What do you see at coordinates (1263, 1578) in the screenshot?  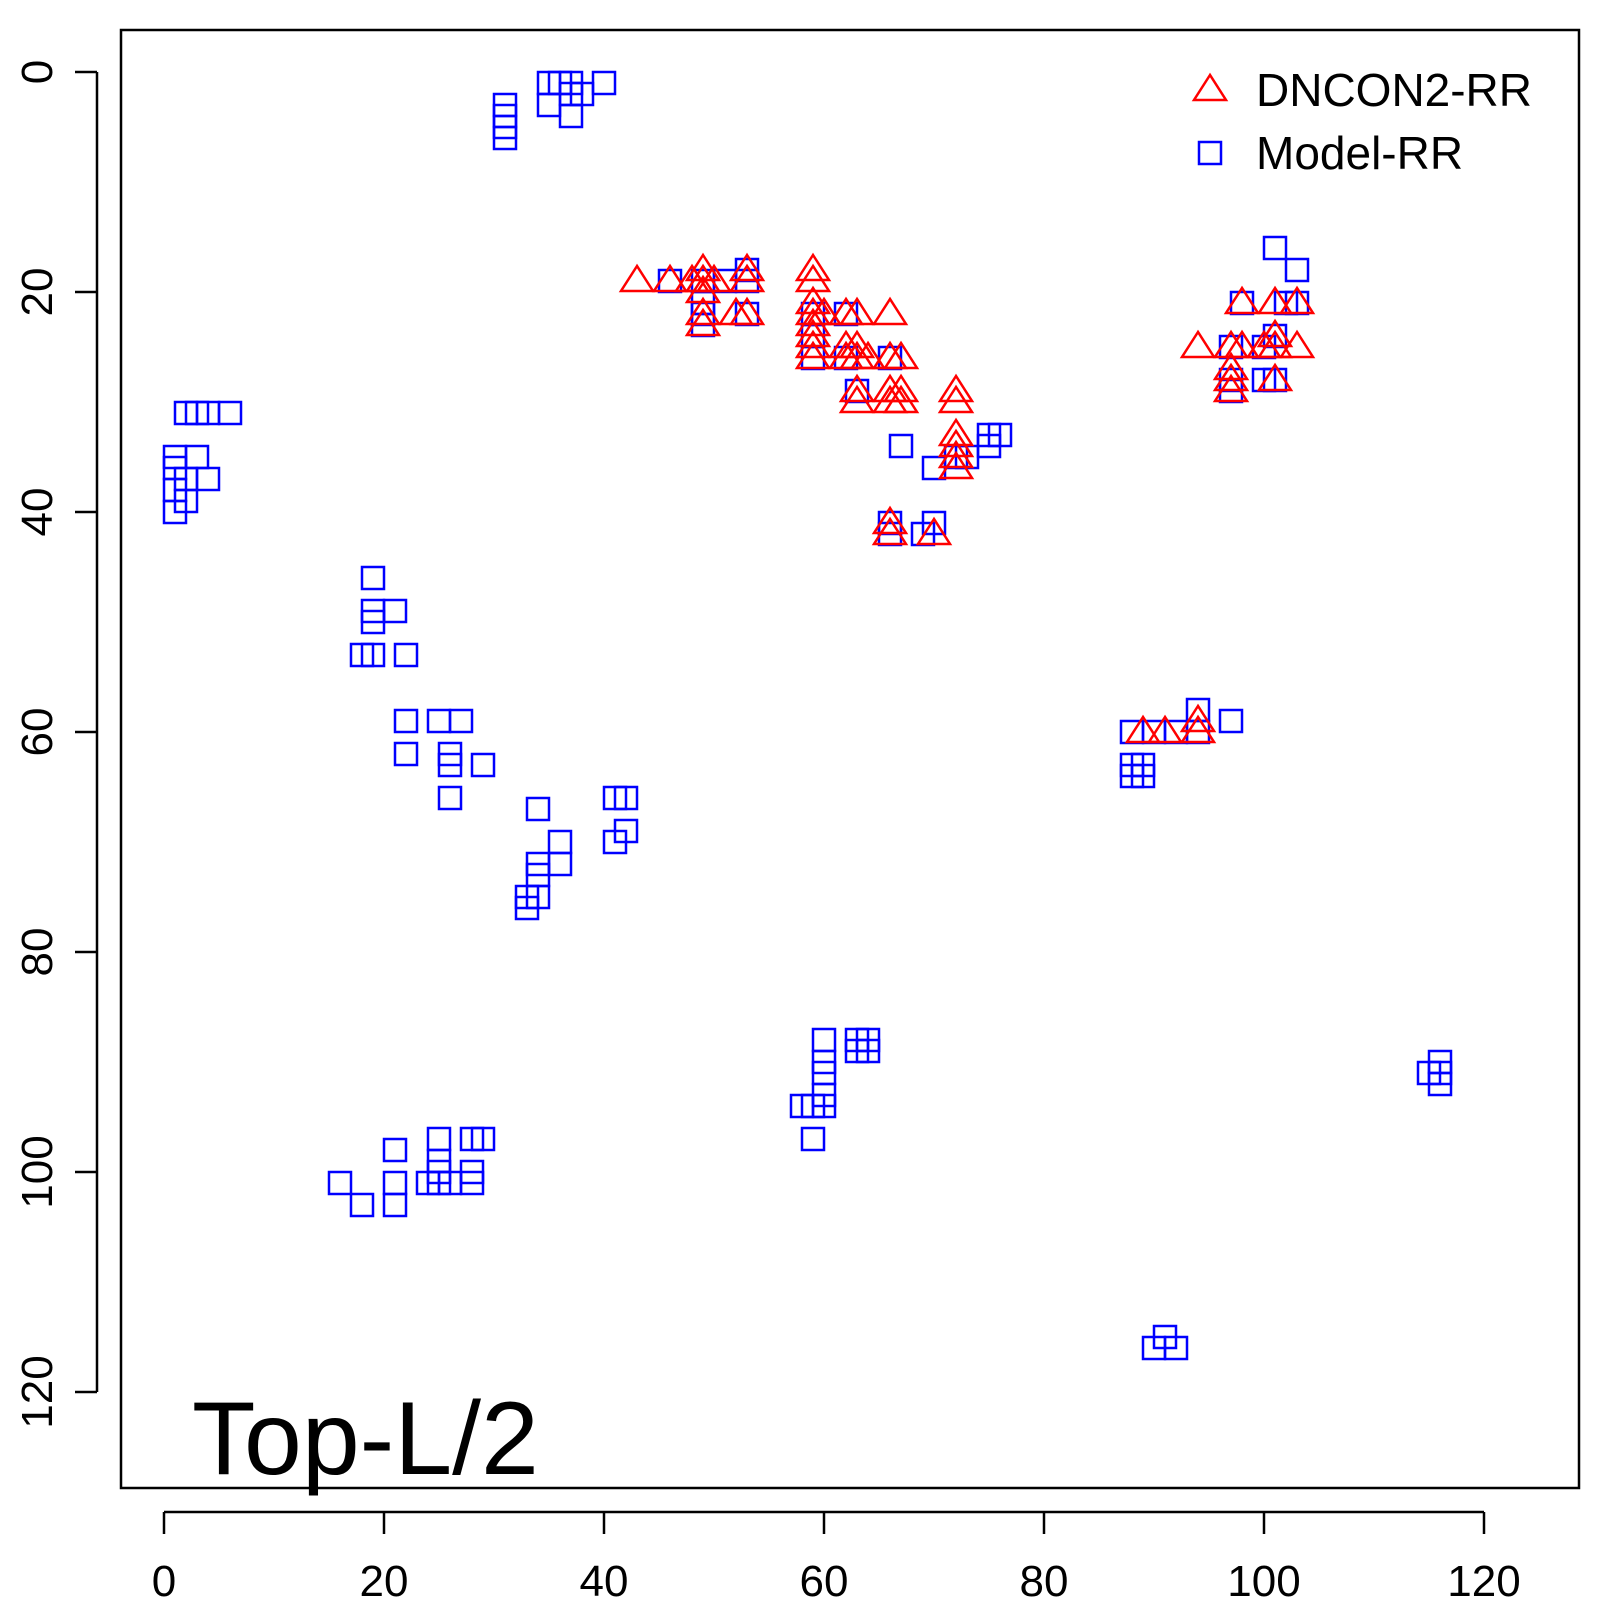 I see `x-tick-label: 100` at bounding box center [1263, 1578].